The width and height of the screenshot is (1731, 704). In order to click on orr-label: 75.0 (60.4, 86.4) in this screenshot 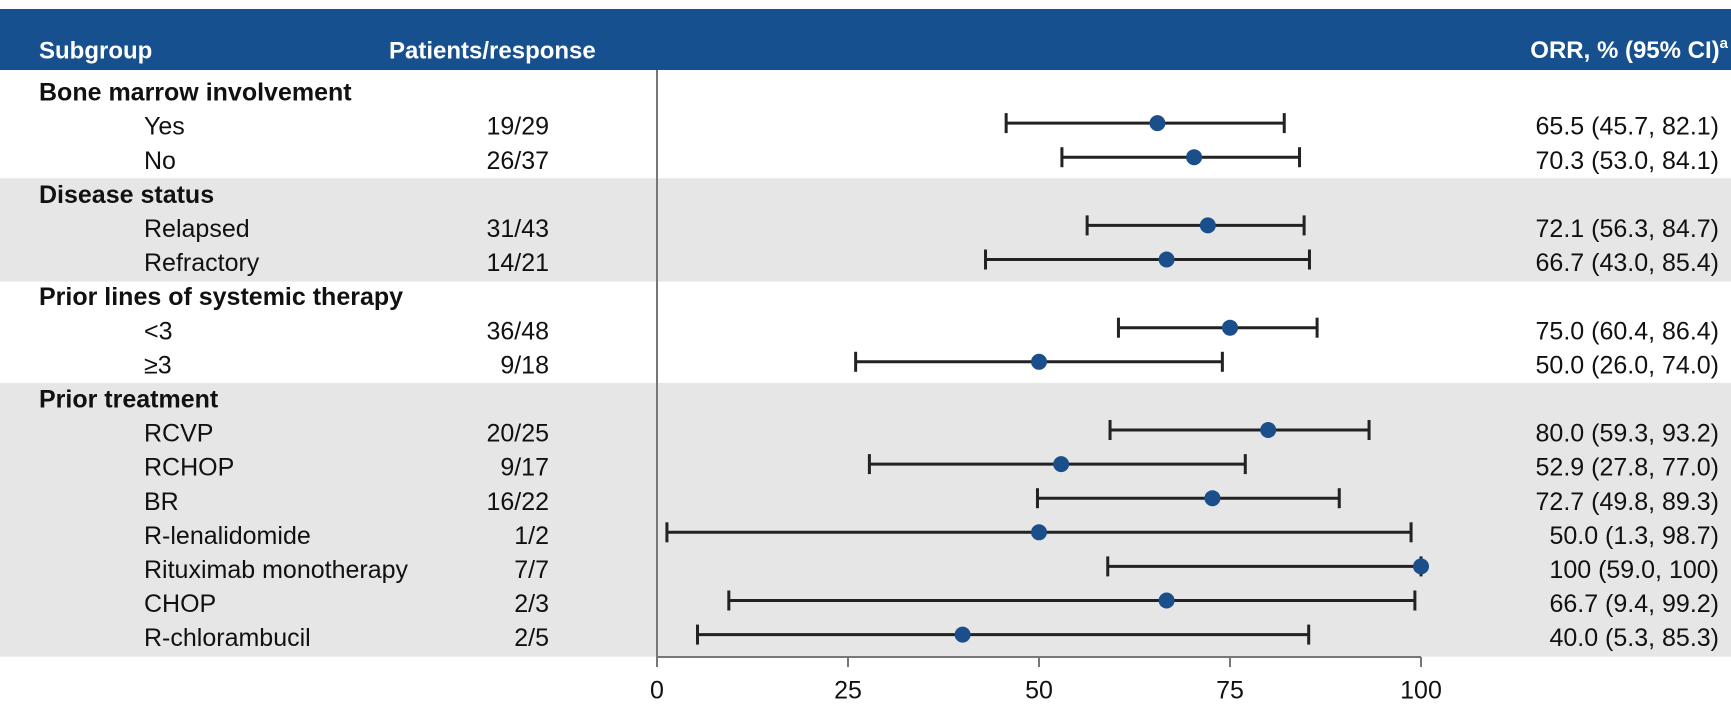, I will do `click(1627, 331)`.